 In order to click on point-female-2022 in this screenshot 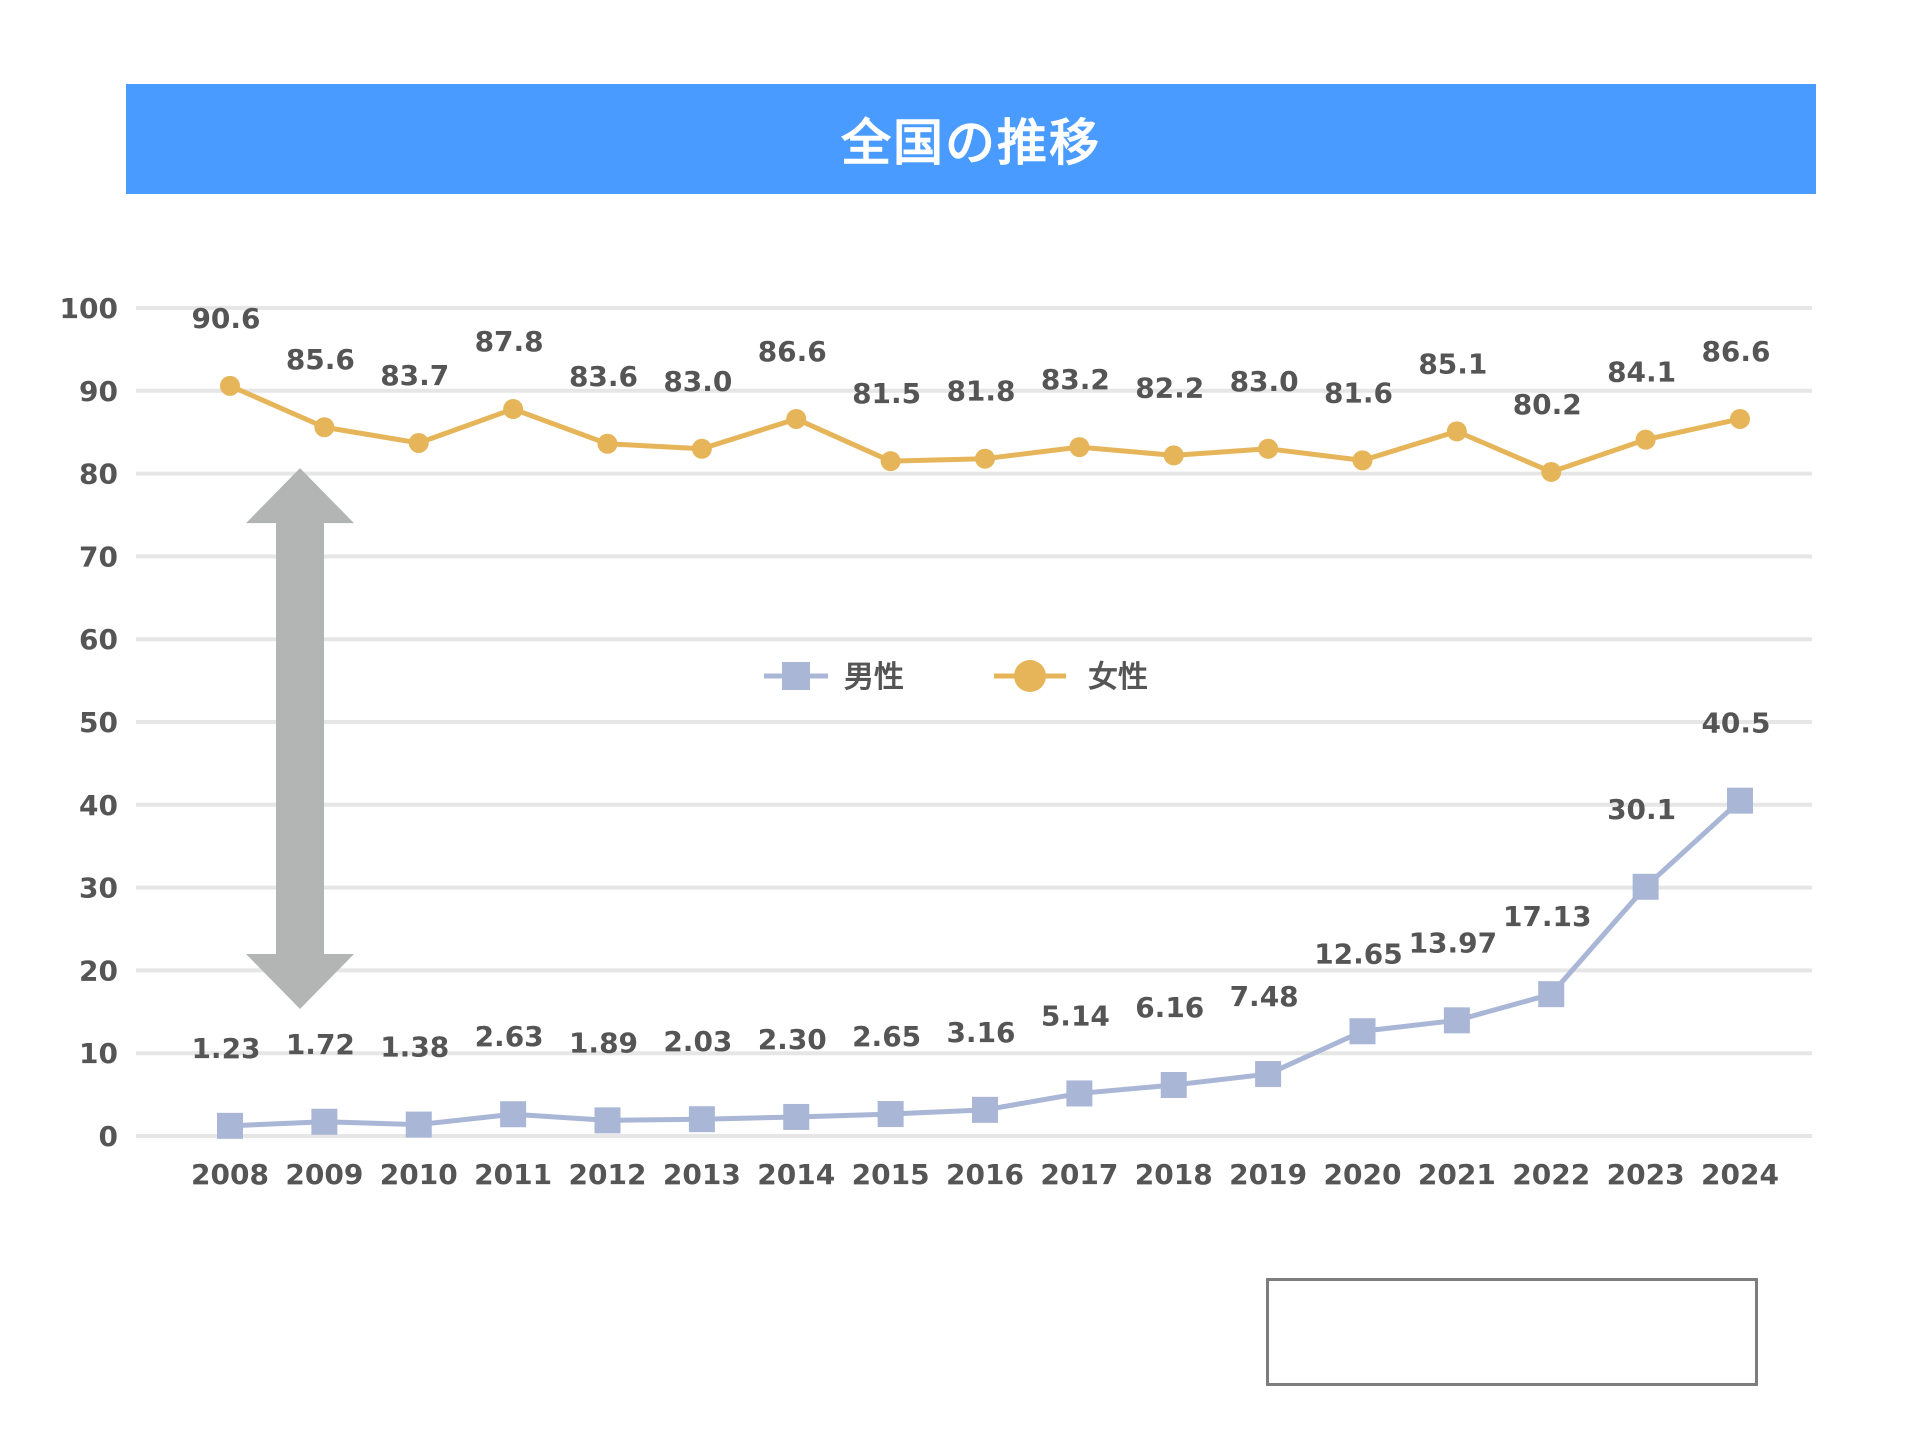, I will do `click(1551, 471)`.